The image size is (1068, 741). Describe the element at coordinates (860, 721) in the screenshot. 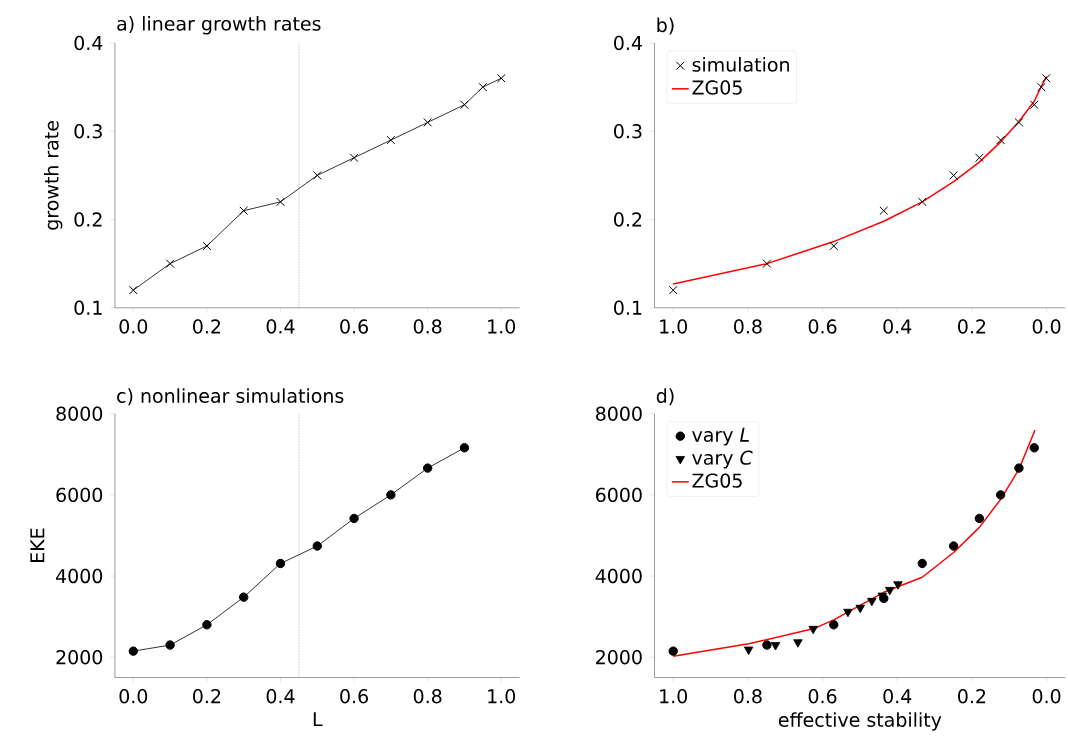

I see `x-axis-title: effective stability` at that location.